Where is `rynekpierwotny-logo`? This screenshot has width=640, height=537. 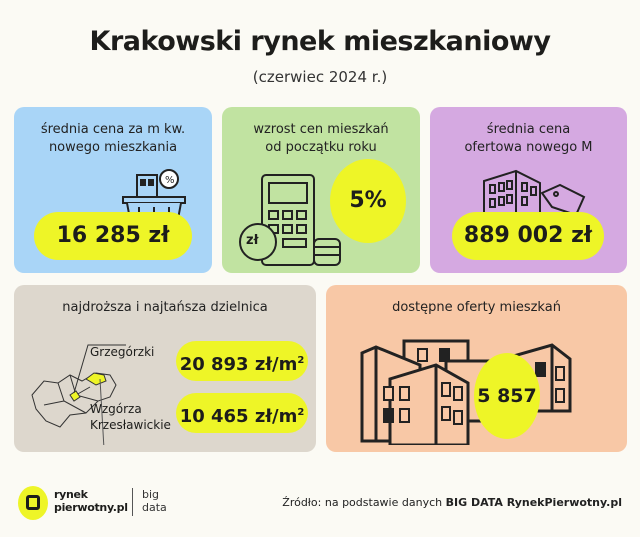
rynekpierwotny-logo is located at coordinates (33, 503).